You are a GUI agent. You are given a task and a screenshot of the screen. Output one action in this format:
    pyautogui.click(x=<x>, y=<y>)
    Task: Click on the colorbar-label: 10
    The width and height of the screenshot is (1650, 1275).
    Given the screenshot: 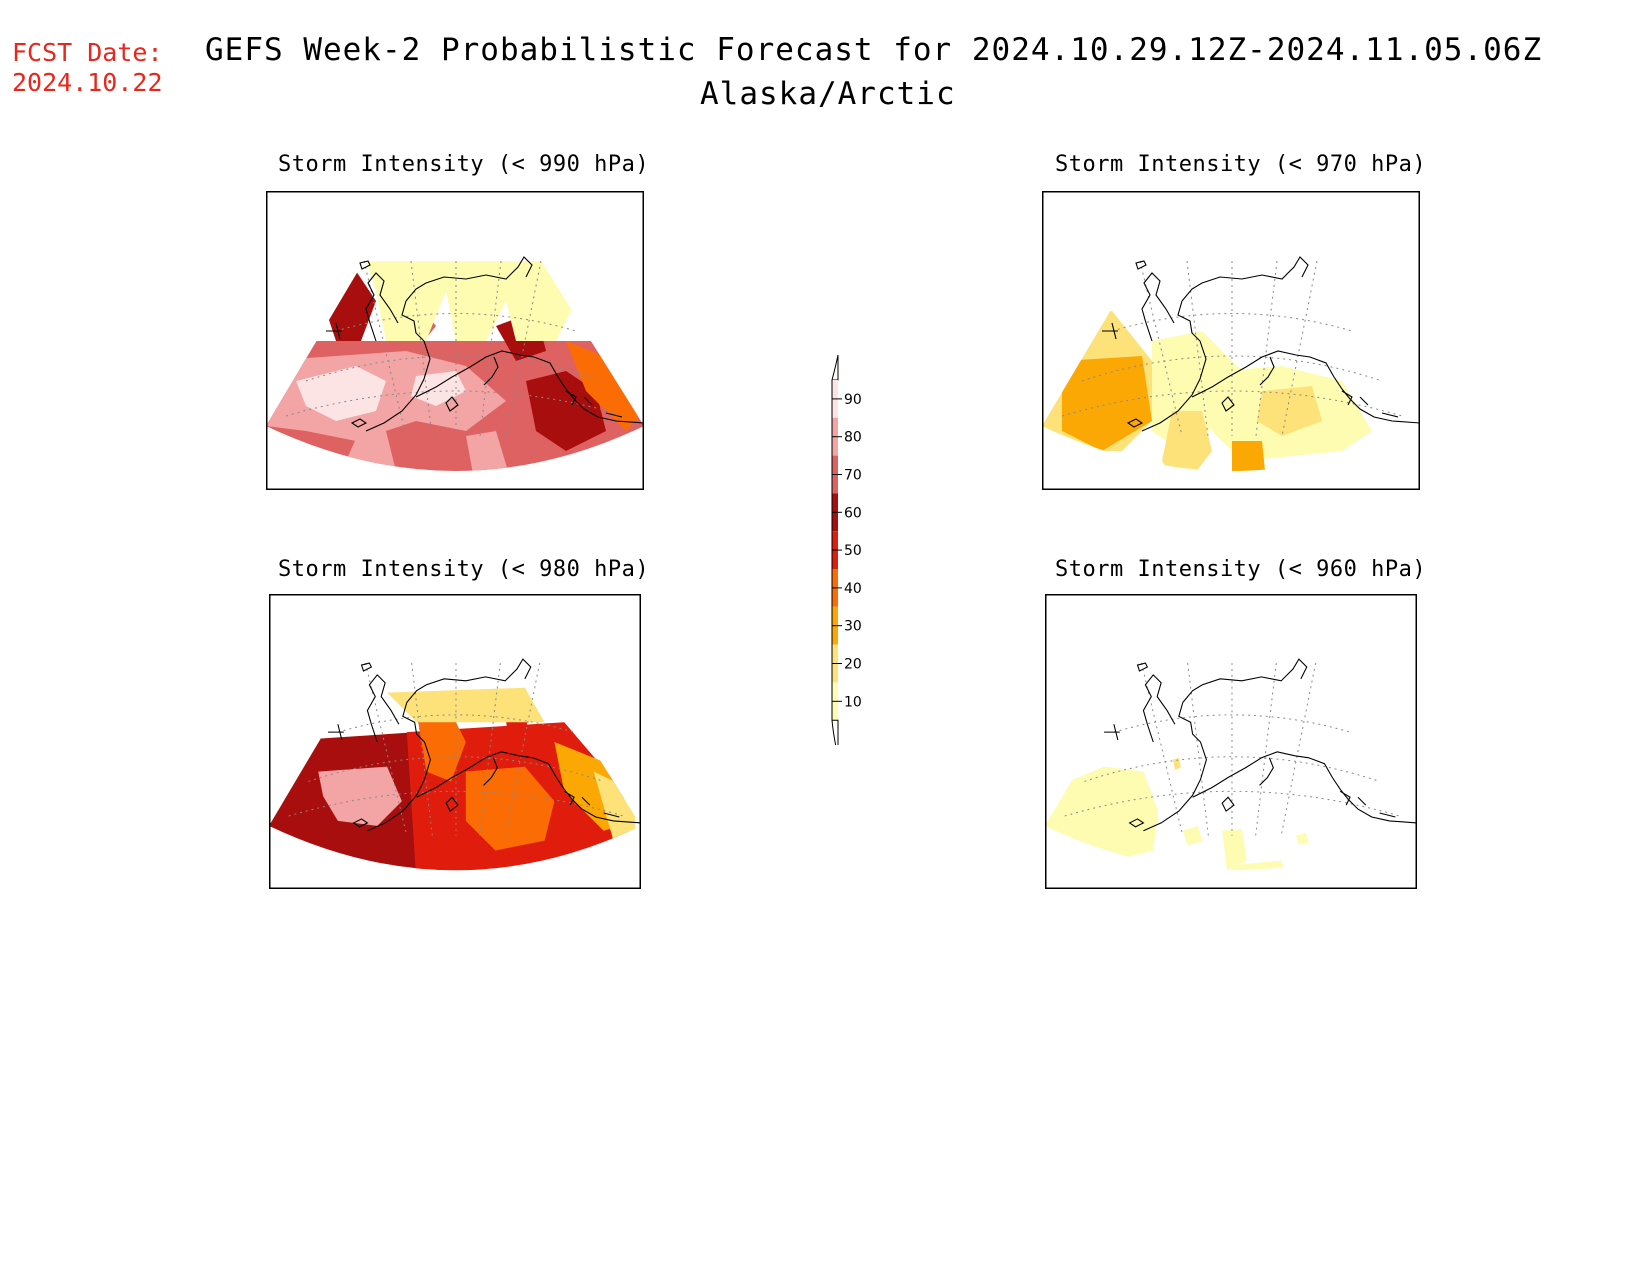 What is the action you would take?
    pyautogui.click(x=853, y=702)
    